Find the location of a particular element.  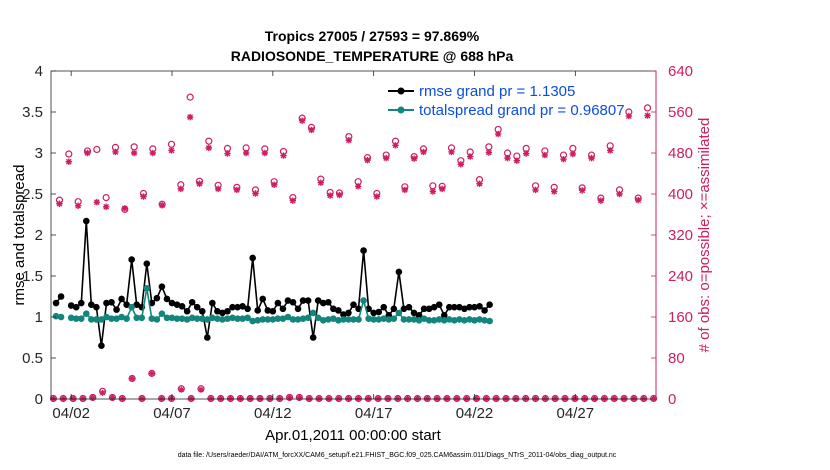

y-right-axis-ticks: 0 80 160 240 320 400 480 560 640 is located at coordinates (672, 235).